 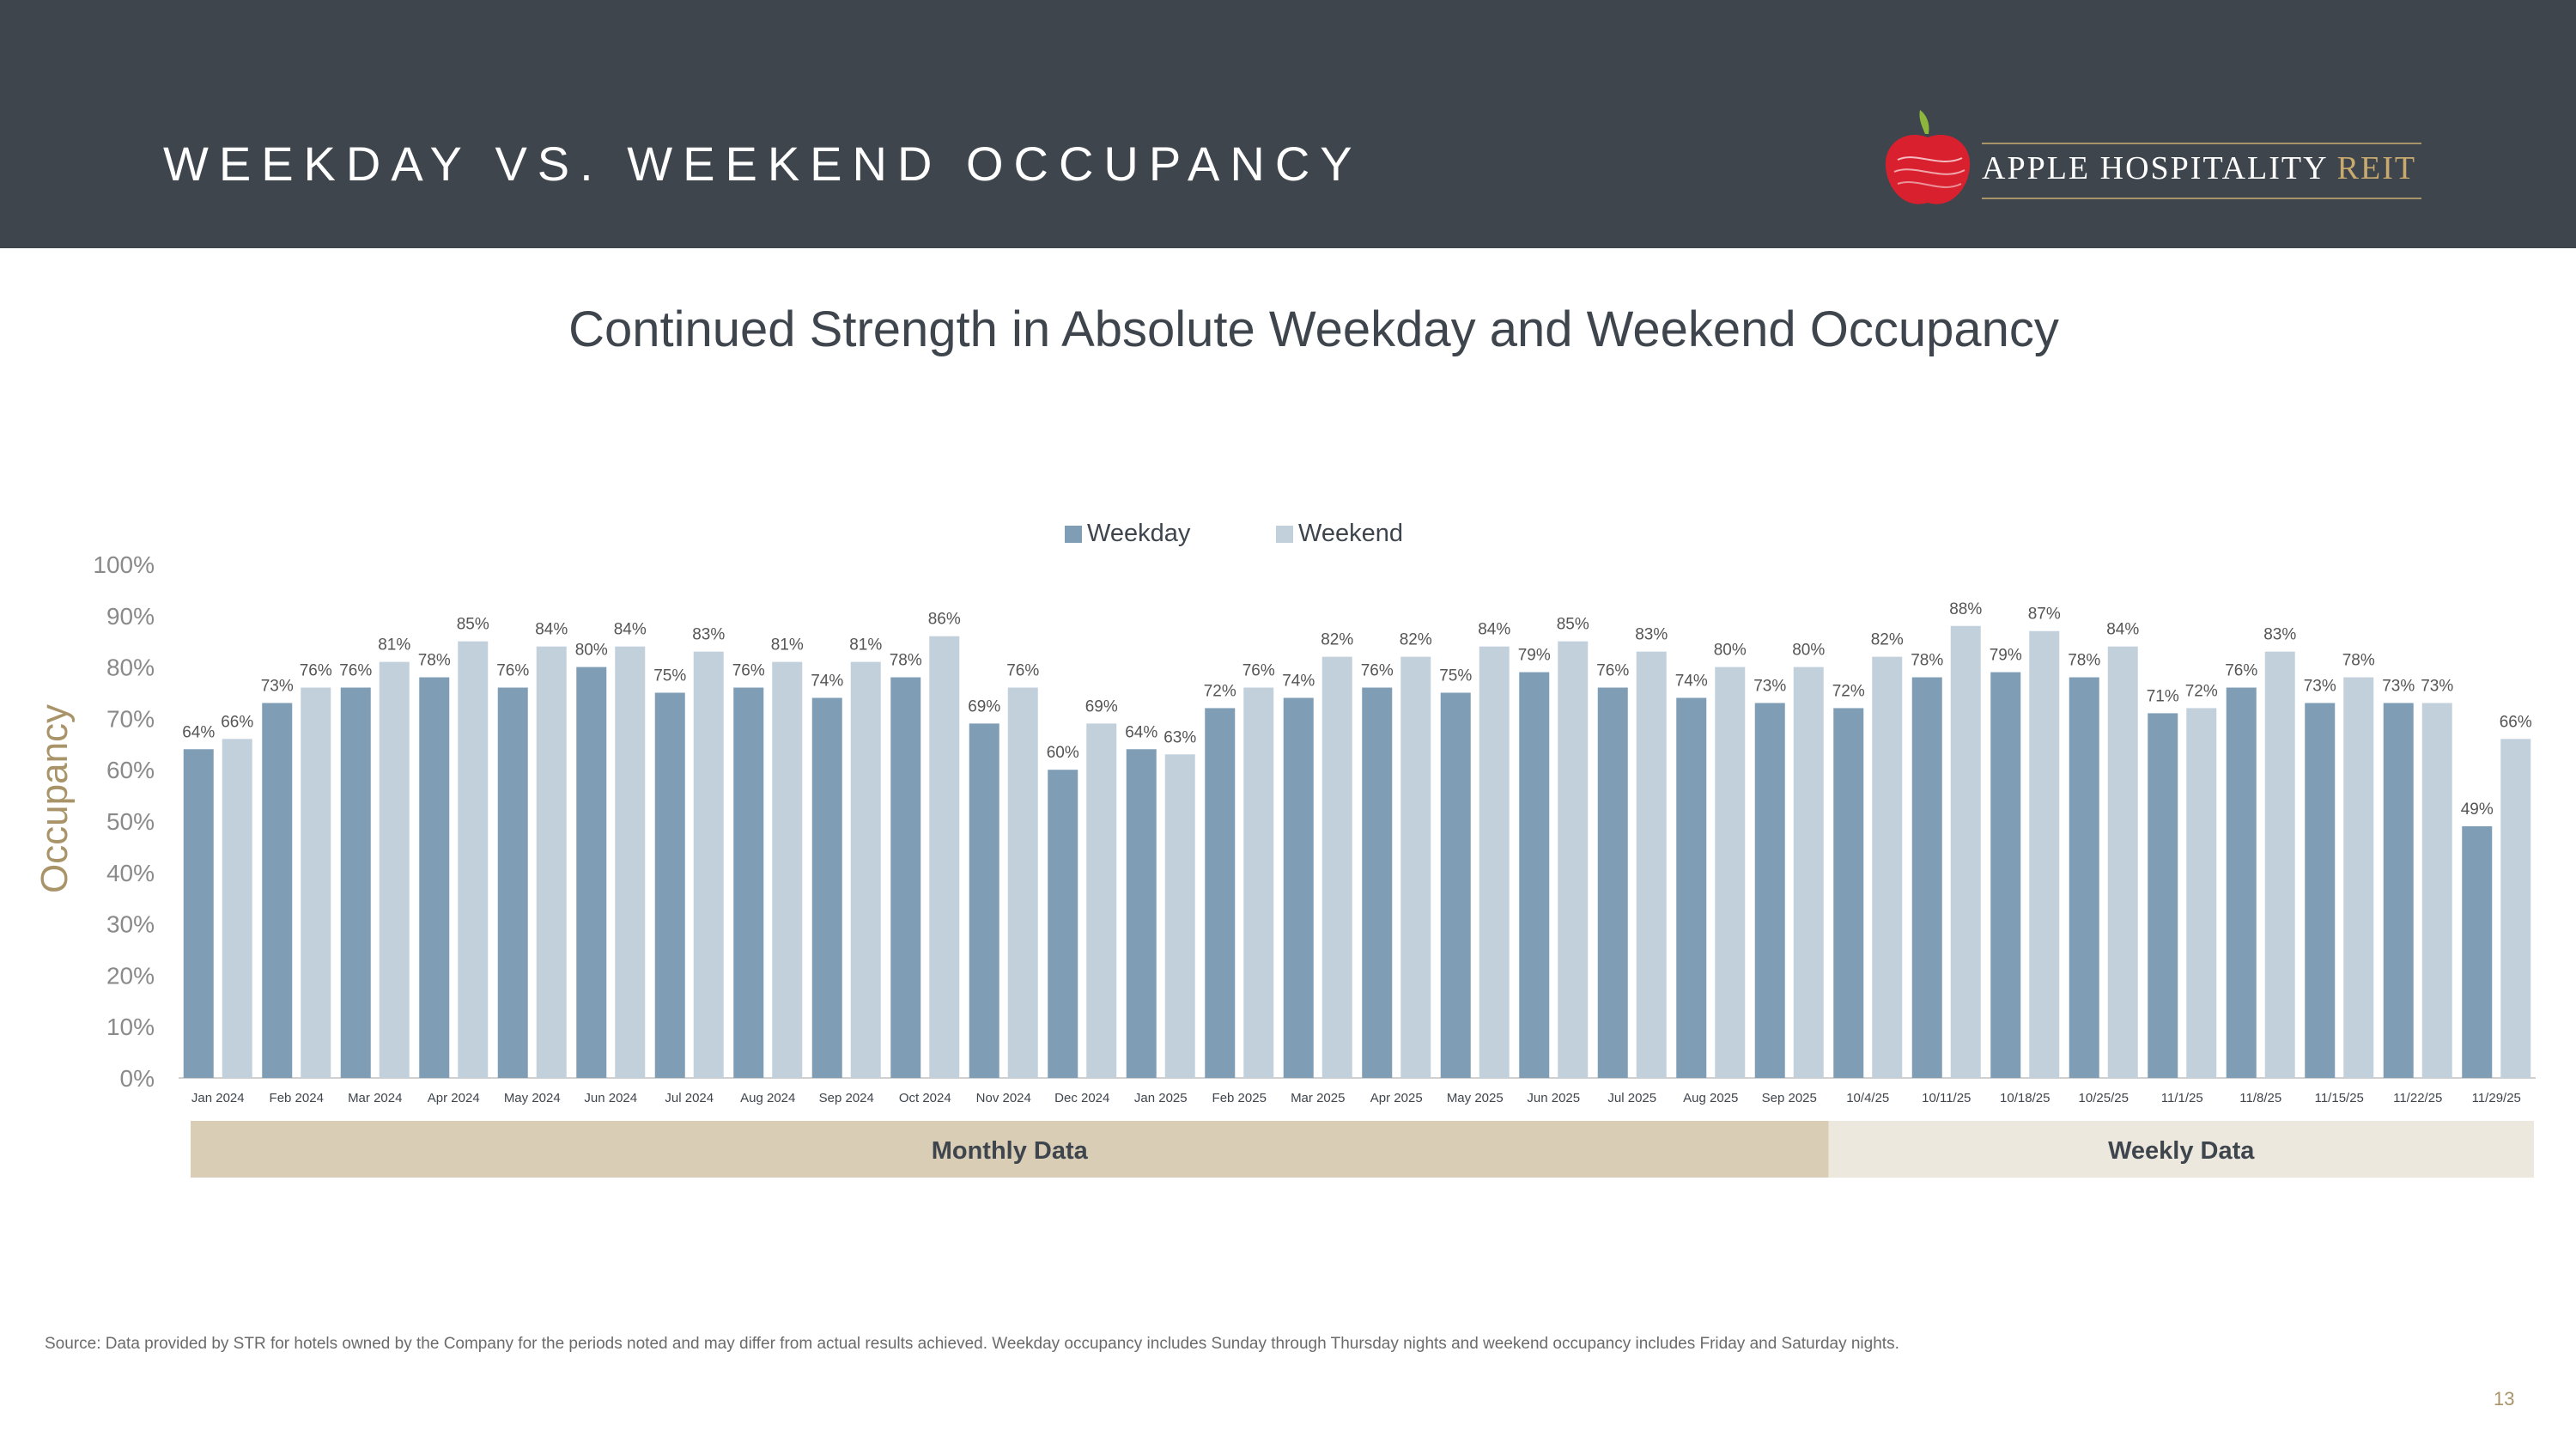 I want to click on group-band-monthly-data, so click(x=1010, y=1149).